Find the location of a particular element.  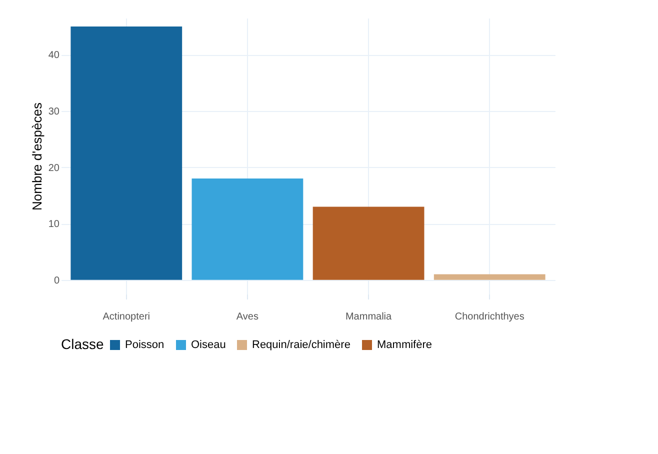

x-tick-label: Mammalia is located at coordinates (368, 317).